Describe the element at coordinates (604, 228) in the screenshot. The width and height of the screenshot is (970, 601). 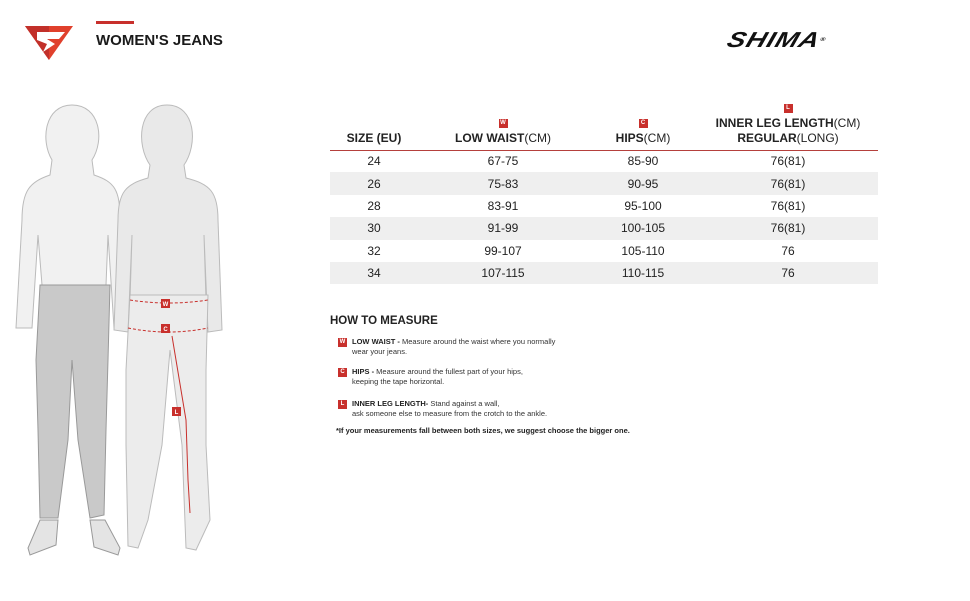
I see `table-row: 30 91-99 100-105 76(81)` at that location.